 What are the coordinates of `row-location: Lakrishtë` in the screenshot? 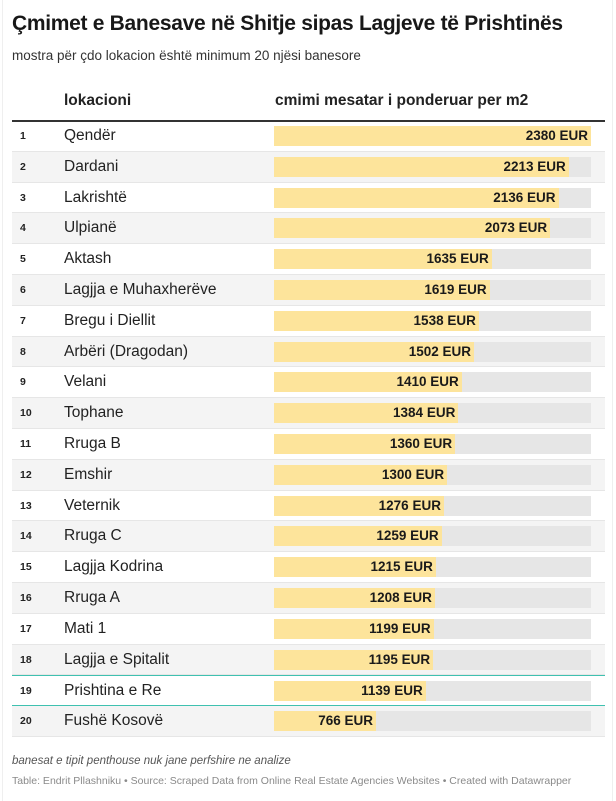 It's located at (95, 197).